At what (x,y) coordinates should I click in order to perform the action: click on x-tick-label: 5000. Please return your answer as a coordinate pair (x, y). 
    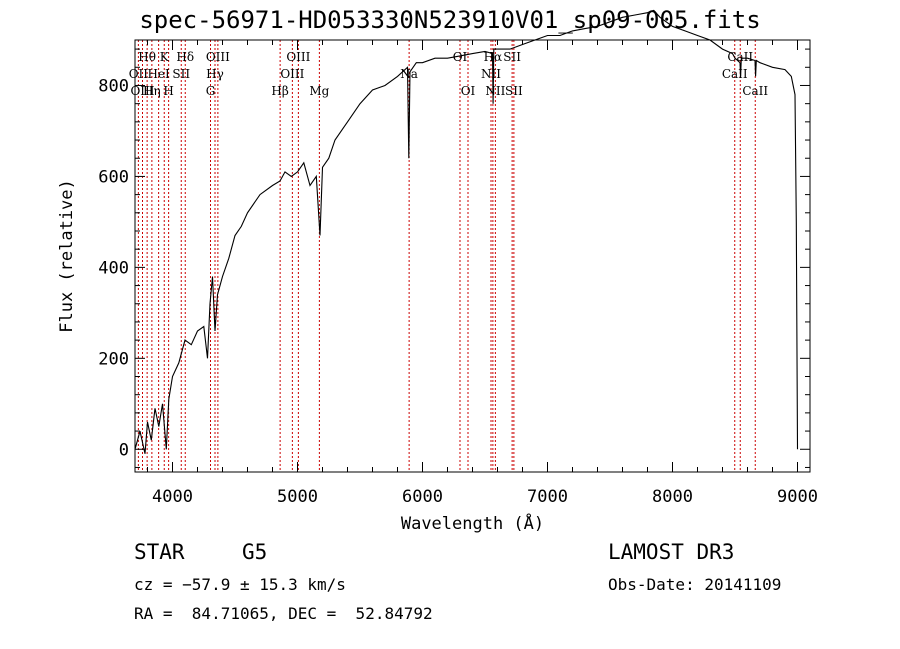
    Looking at the image, I should click on (297, 497).